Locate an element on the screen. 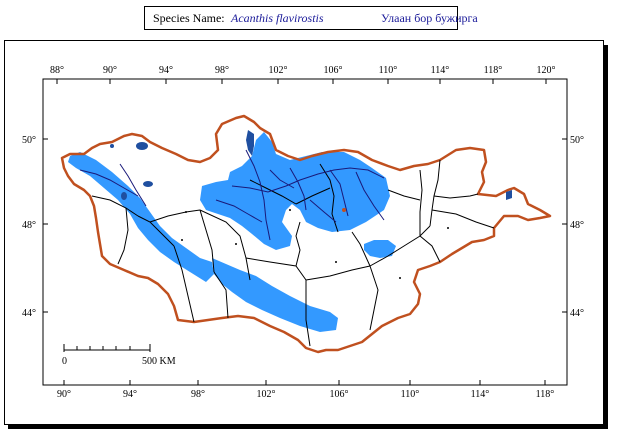 This screenshot has width=618, height=434. lon-top-6: 110° is located at coordinates (388, 70).